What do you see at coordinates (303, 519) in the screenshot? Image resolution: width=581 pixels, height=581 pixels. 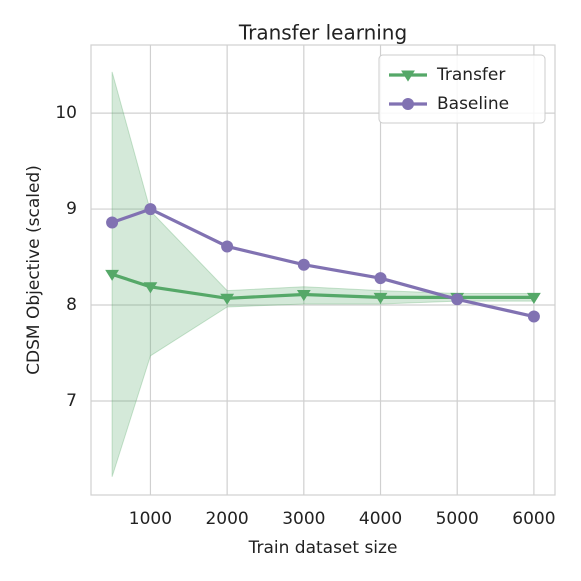 I see `x-tick-label: 3000` at bounding box center [303, 519].